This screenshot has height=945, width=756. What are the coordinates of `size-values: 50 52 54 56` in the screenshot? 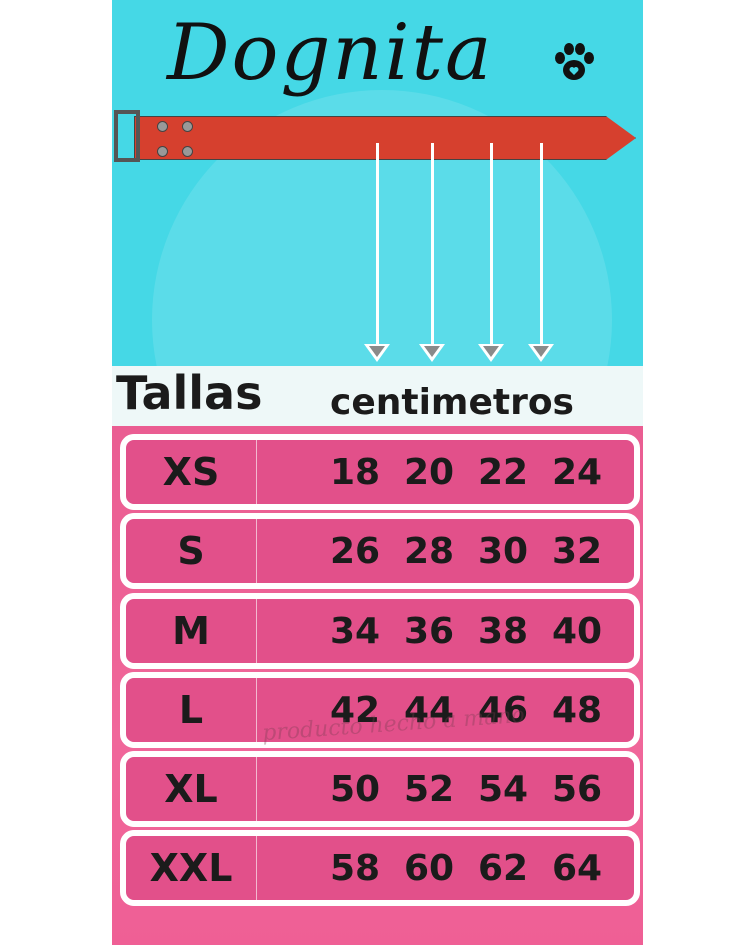 It's located at (445, 789).